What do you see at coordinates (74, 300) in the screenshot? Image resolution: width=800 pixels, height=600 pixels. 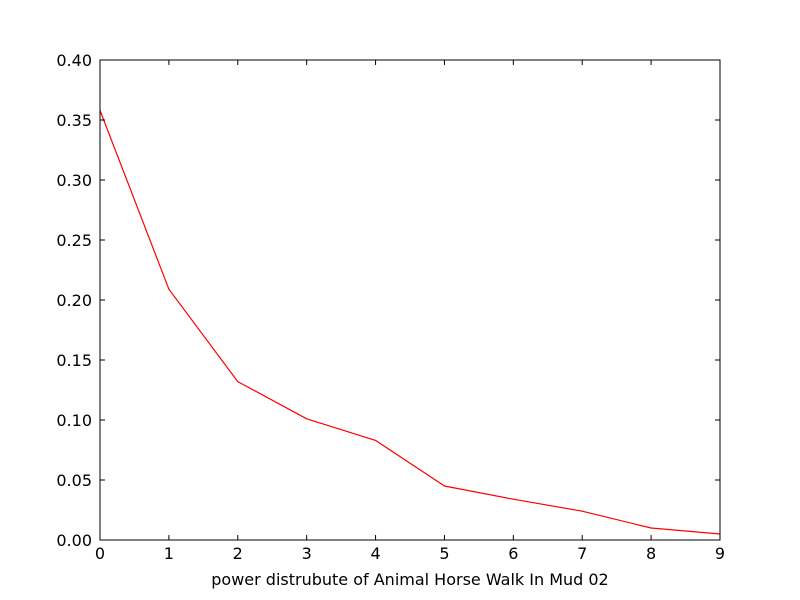 I see `y-tick-label: 0.20` at bounding box center [74, 300].